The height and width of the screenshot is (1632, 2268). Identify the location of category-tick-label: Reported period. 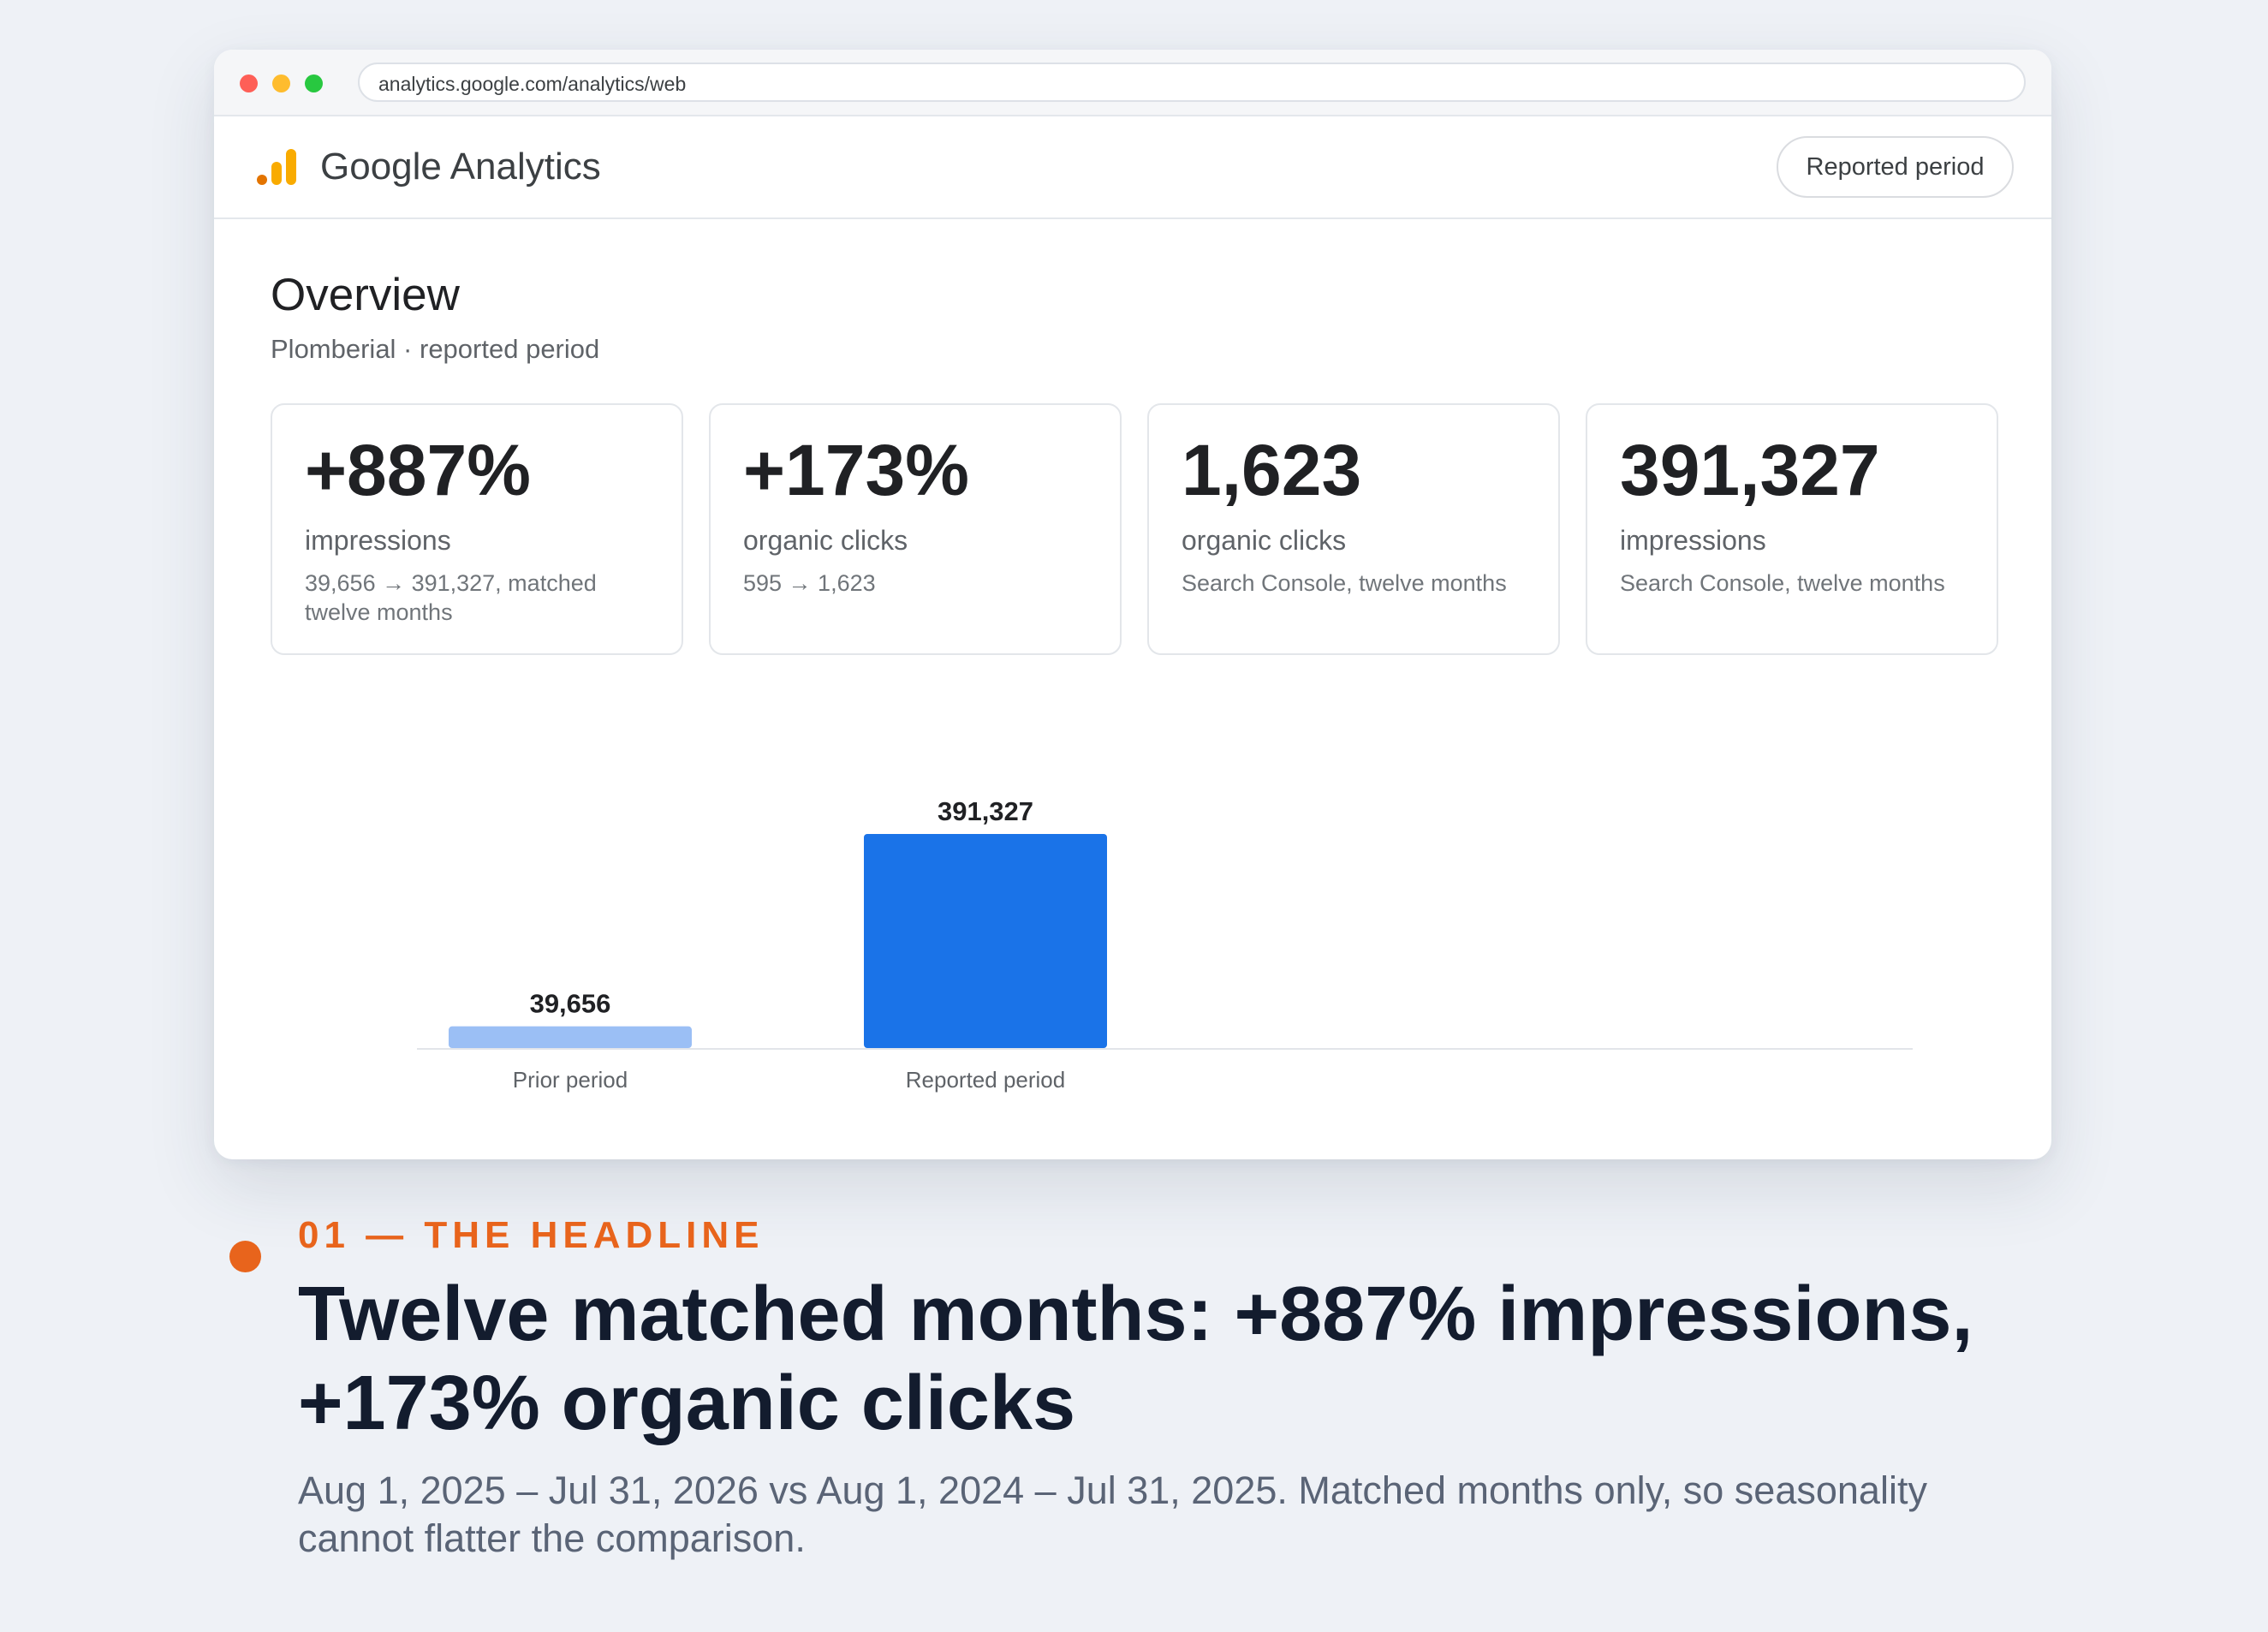
(985, 1080).